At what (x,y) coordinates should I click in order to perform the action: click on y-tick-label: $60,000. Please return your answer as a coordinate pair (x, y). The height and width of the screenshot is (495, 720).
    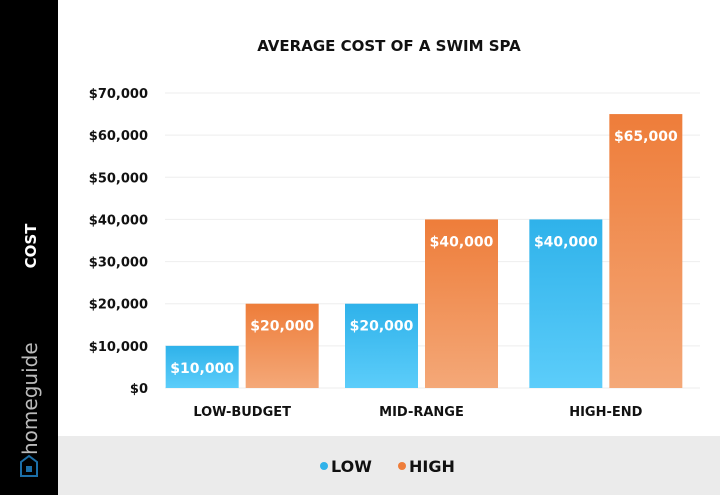
    Looking at the image, I should click on (118, 136).